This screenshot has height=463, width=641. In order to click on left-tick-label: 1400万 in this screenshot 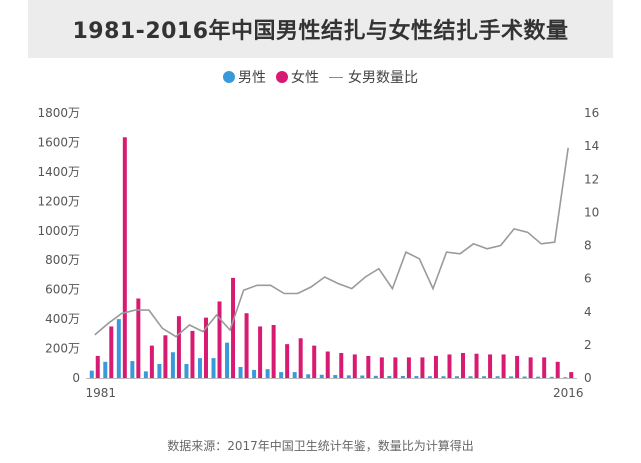, I will do `click(58, 172)`.